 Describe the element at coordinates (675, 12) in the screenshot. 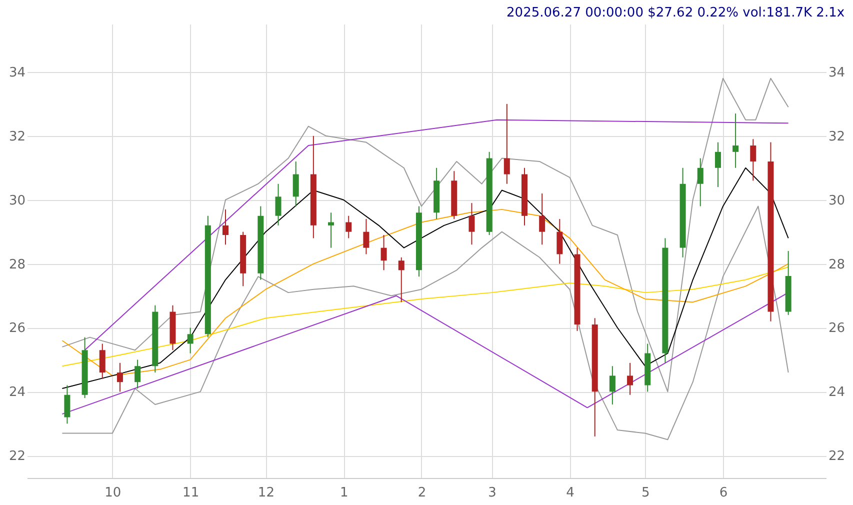

I see `chart-title: 2025.06.27 00:00:00 $27.62 0.22% vol:181.7K 2.1x` at that location.